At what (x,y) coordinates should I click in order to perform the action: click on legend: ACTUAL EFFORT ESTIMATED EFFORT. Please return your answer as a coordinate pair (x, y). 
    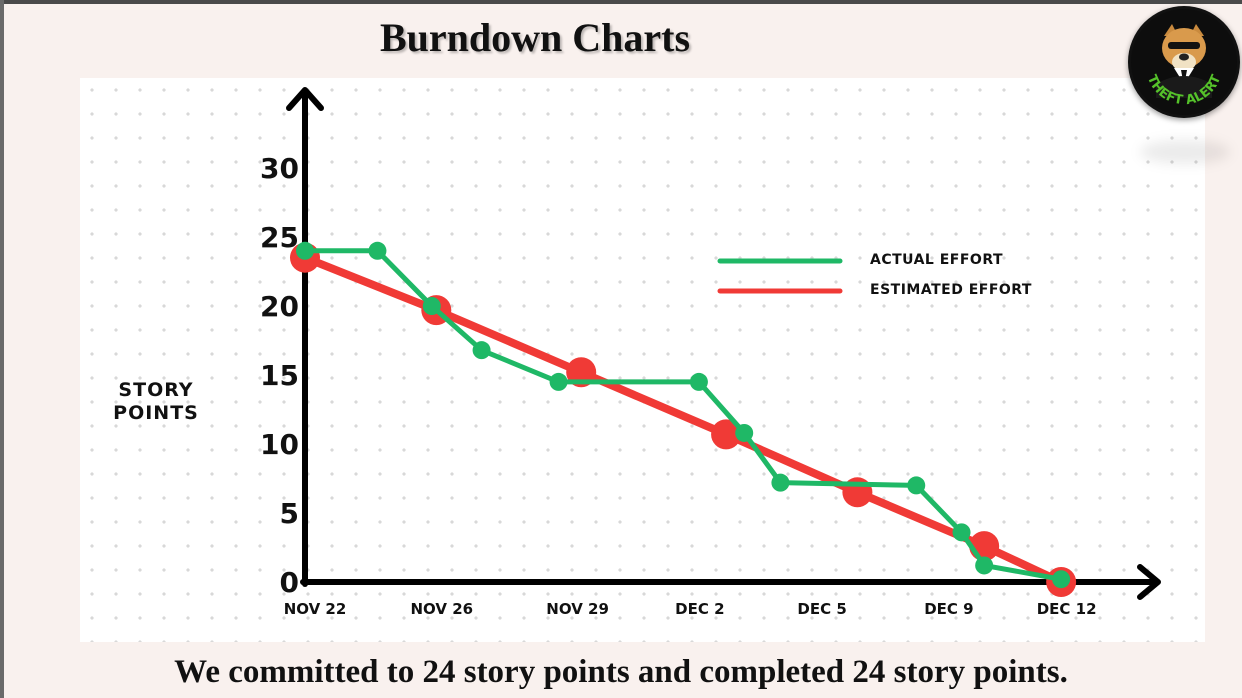
    Looking at the image, I should click on (874, 275).